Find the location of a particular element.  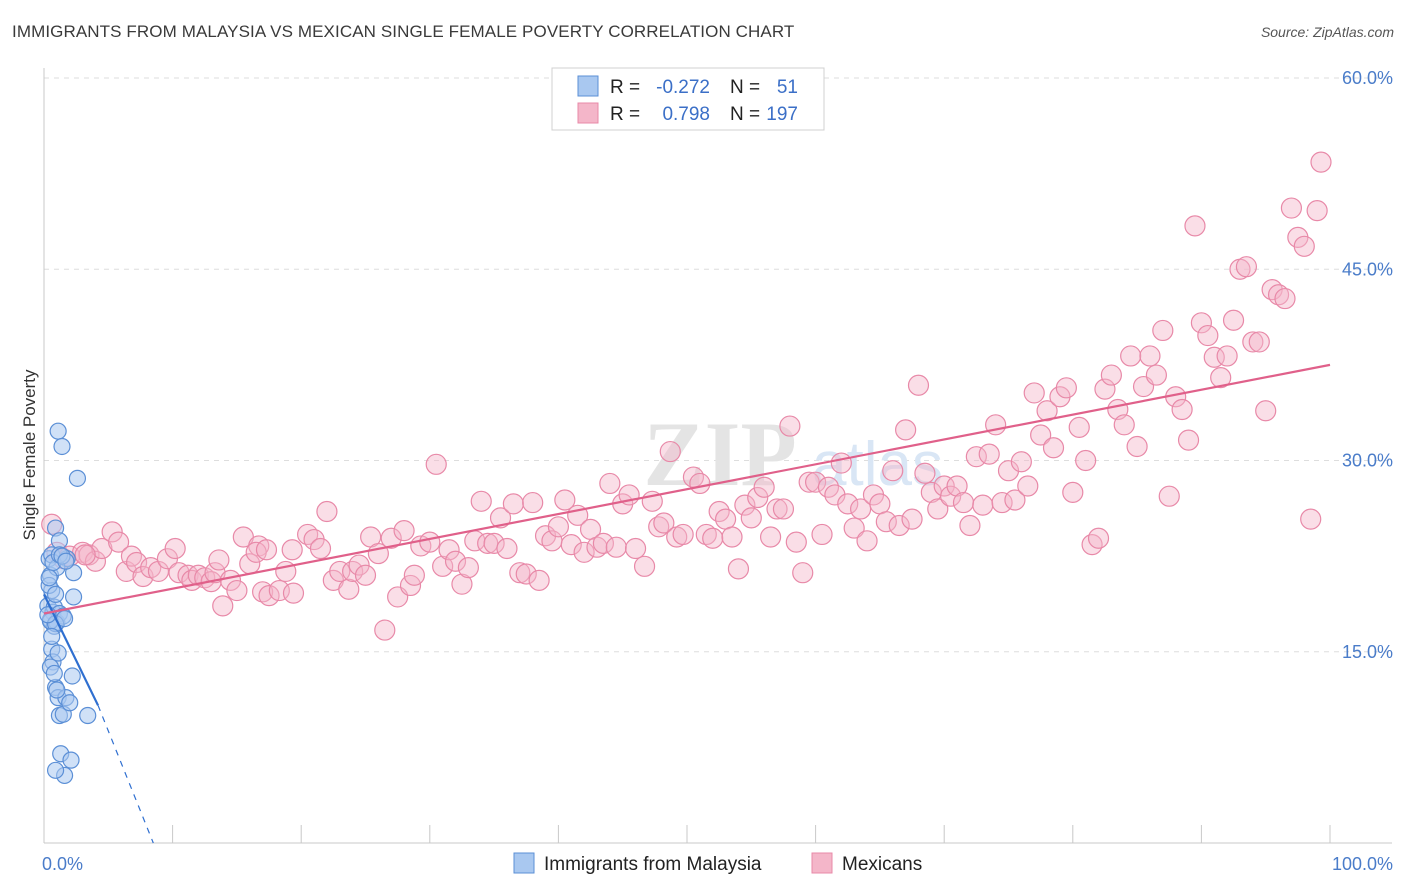

y-axis-title: Single Female Poverty is located at coordinates (29, 455).